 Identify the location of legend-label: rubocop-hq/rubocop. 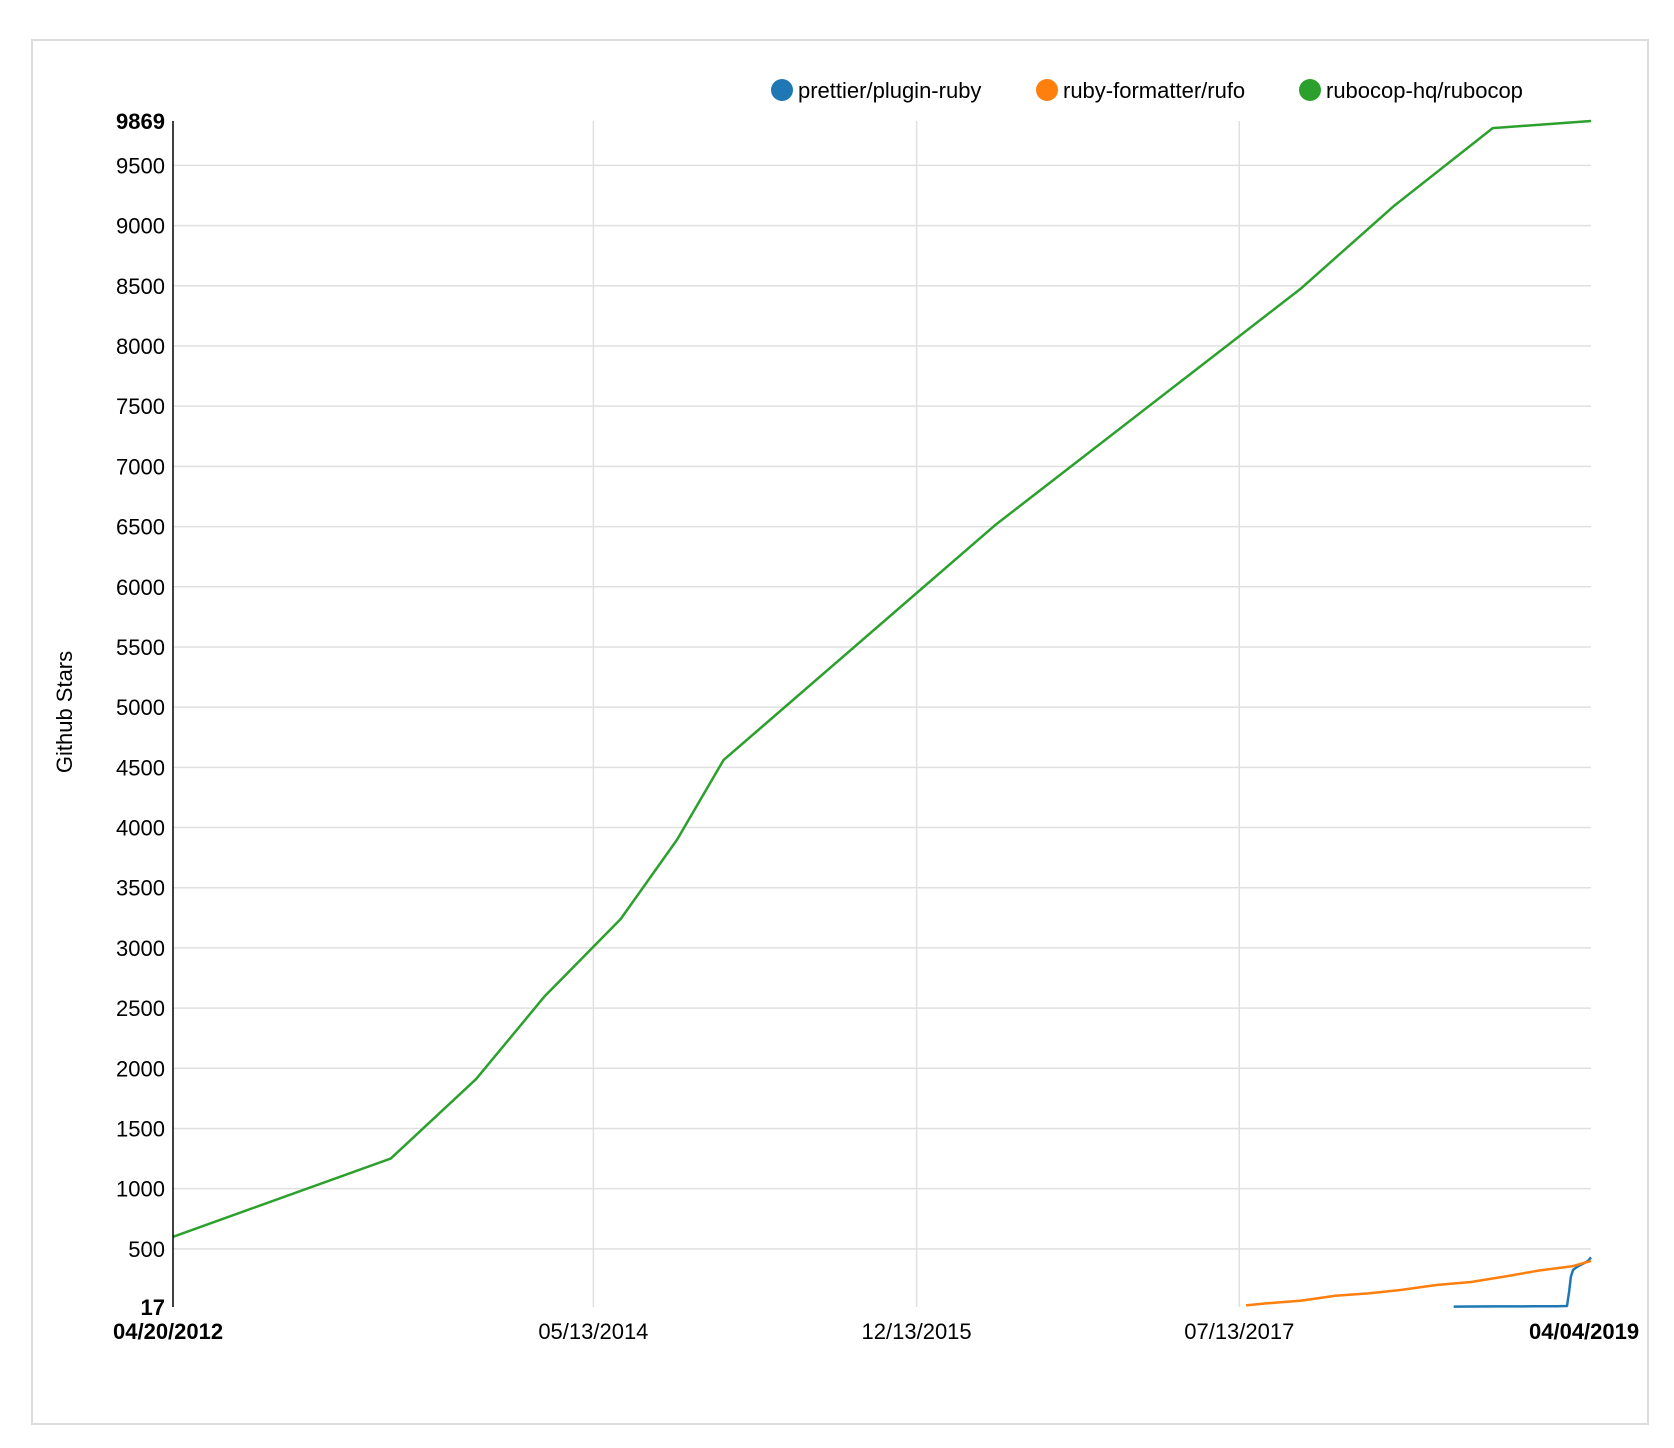
(1424, 90).